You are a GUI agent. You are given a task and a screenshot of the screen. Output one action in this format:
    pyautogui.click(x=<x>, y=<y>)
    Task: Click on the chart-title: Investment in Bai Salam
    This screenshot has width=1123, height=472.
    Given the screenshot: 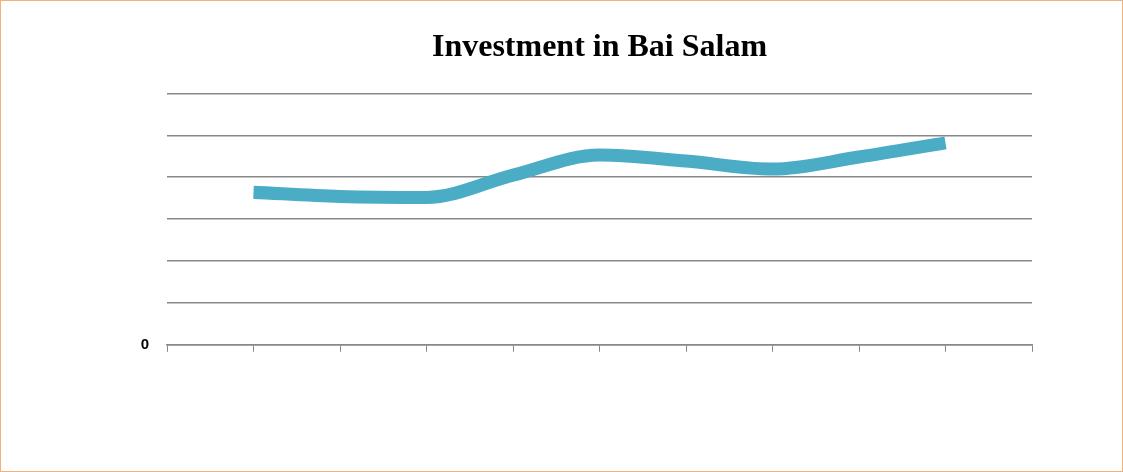 What is the action you would take?
    pyautogui.click(x=599, y=45)
    